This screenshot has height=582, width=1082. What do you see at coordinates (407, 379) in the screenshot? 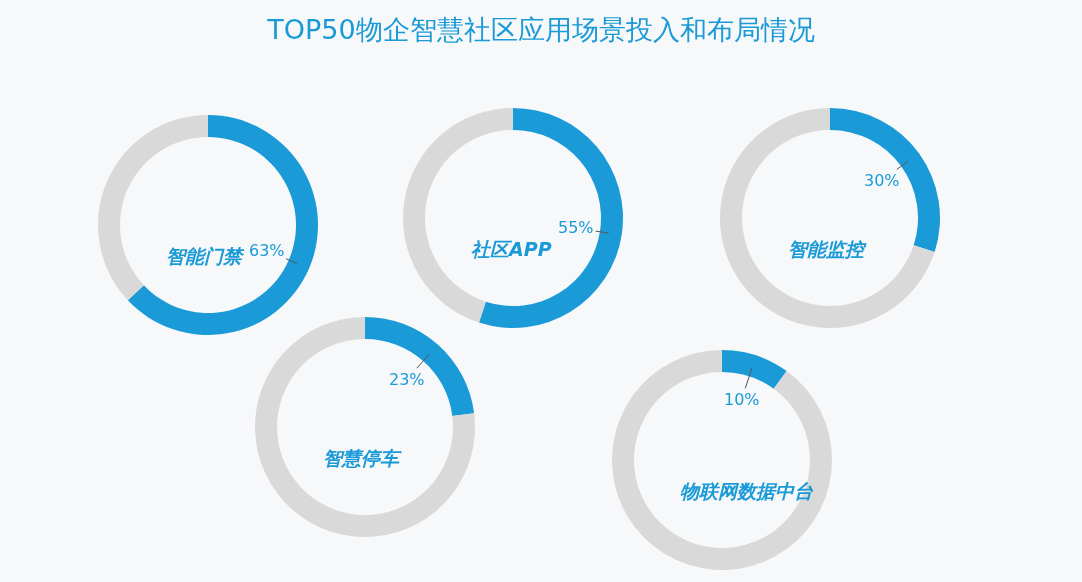
I see `data-label: 23%` at bounding box center [407, 379].